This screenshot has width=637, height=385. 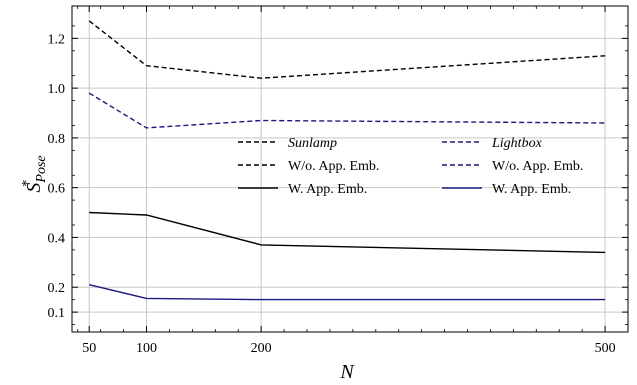 I want to click on y-tick-label-1.2: 1.2, so click(x=57, y=39).